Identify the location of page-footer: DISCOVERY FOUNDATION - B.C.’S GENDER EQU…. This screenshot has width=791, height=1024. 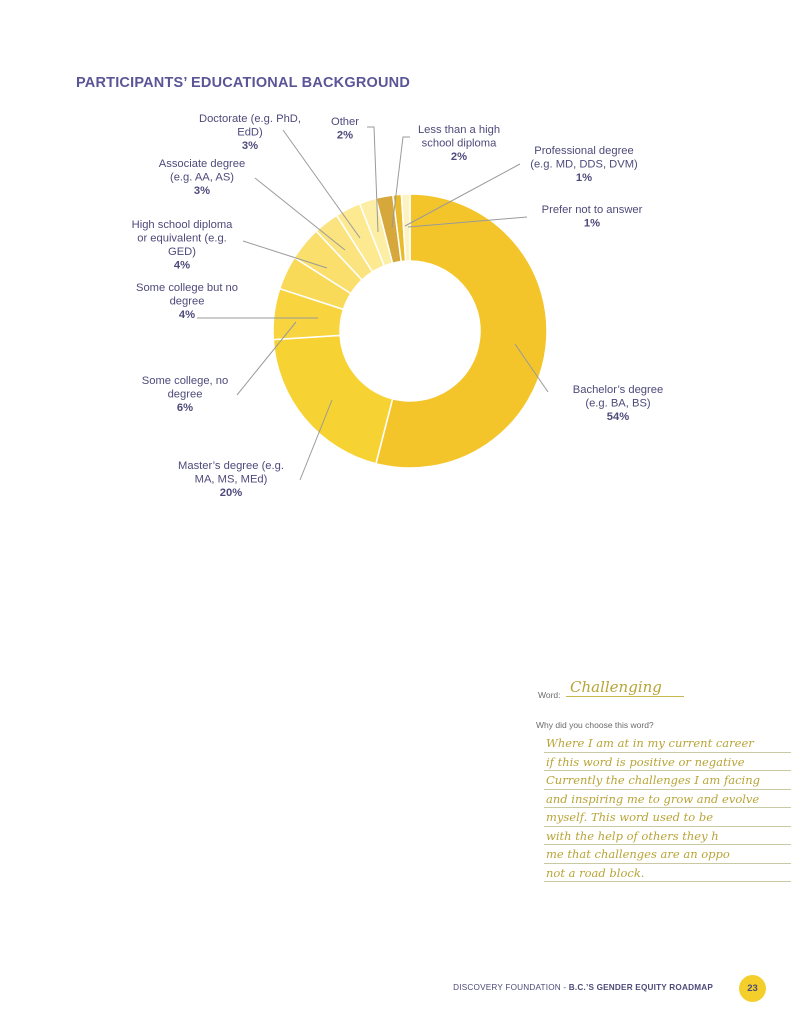
(356, 987).